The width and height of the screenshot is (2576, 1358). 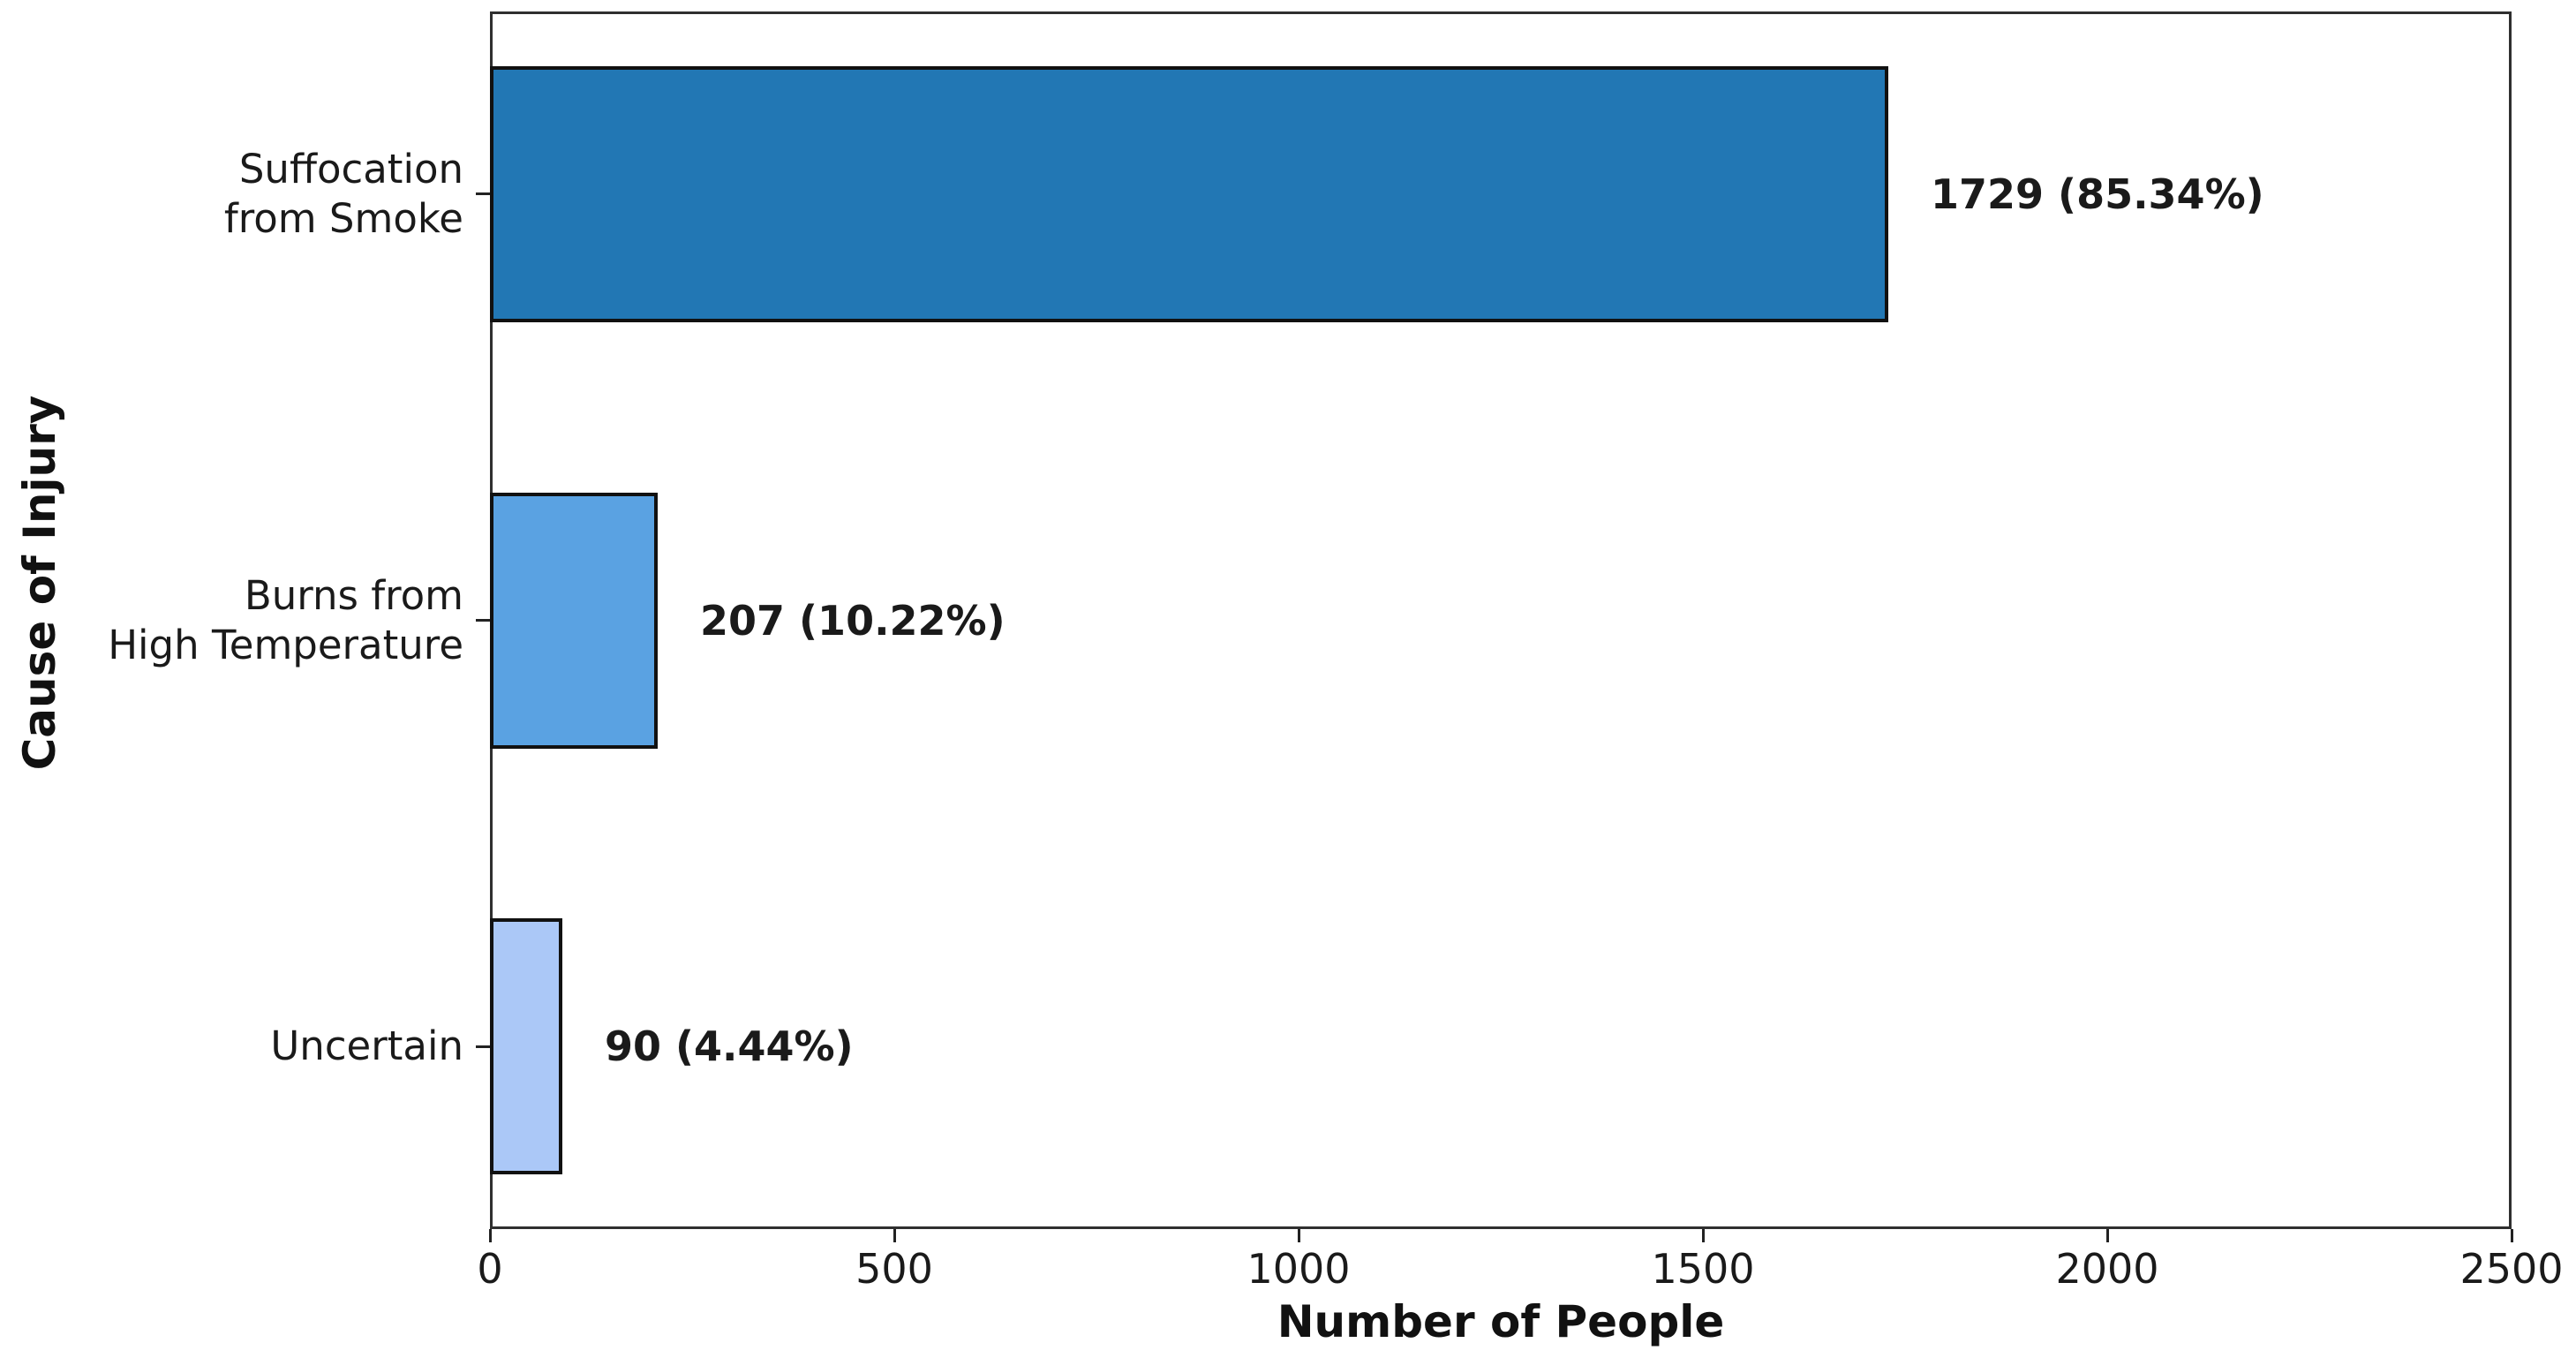 What do you see at coordinates (2512, 1269) in the screenshot?
I see `x-tick-label: 2500` at bounding box center [2512, 1269].